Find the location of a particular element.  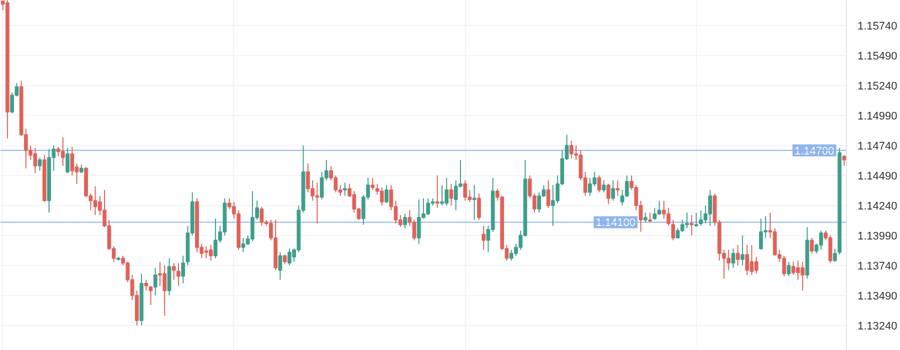

y-tick-label: 1.14740 is located at coordinates (878, 146).